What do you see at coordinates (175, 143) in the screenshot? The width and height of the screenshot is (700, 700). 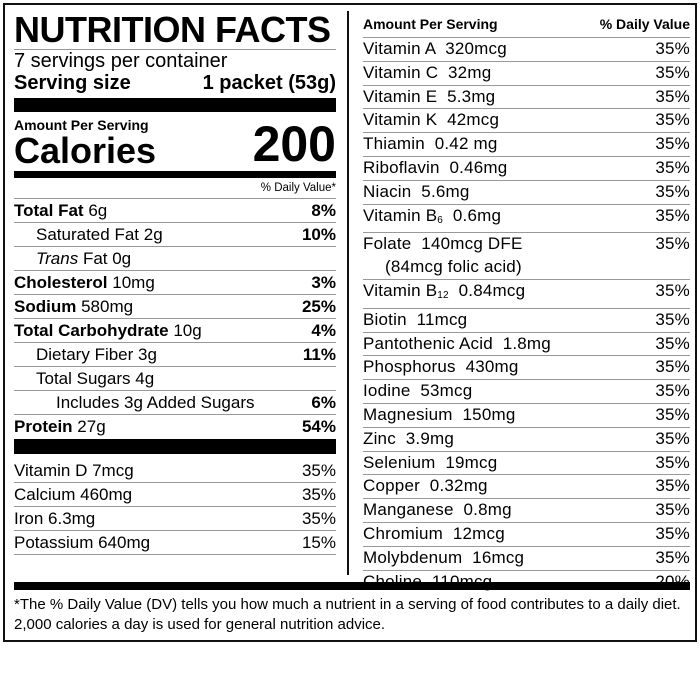 I see `calories-row: Amount Per Serving Calories 200` at bounding box center [175, 143].